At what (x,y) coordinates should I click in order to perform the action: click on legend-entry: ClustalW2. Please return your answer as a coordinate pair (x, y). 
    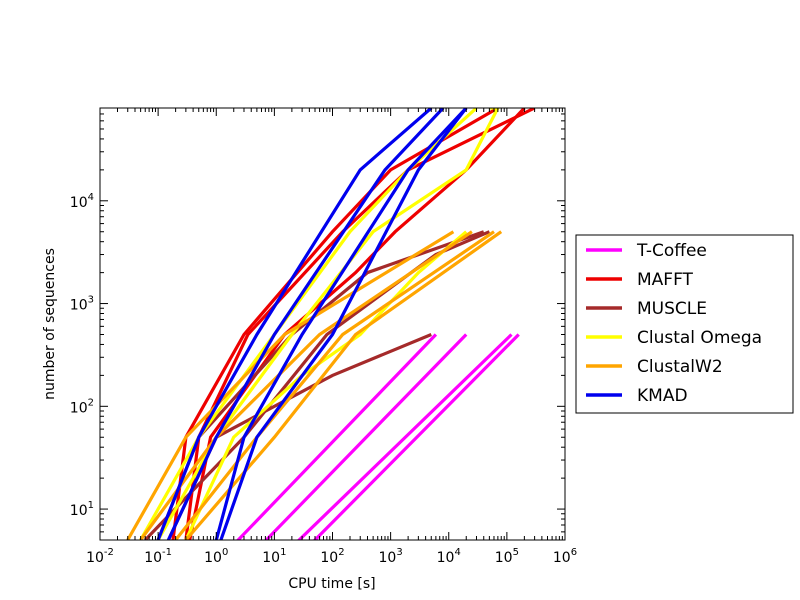
    Looking at the image, I should click on (654, 367).